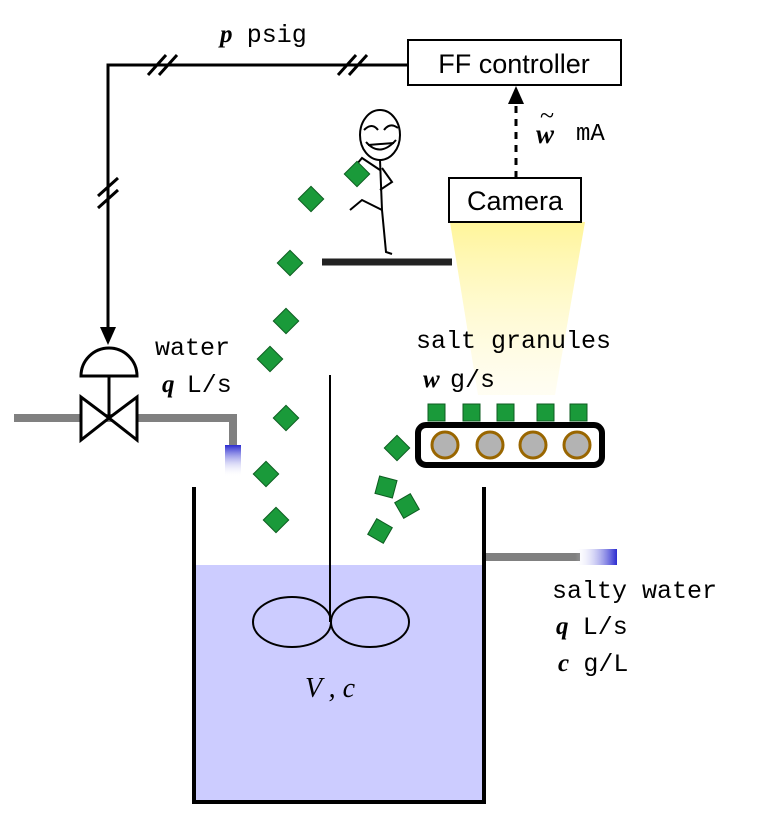 This screenshot has height=815, width=779. I want to click on salt-flow-var: w, so click(431, 379).